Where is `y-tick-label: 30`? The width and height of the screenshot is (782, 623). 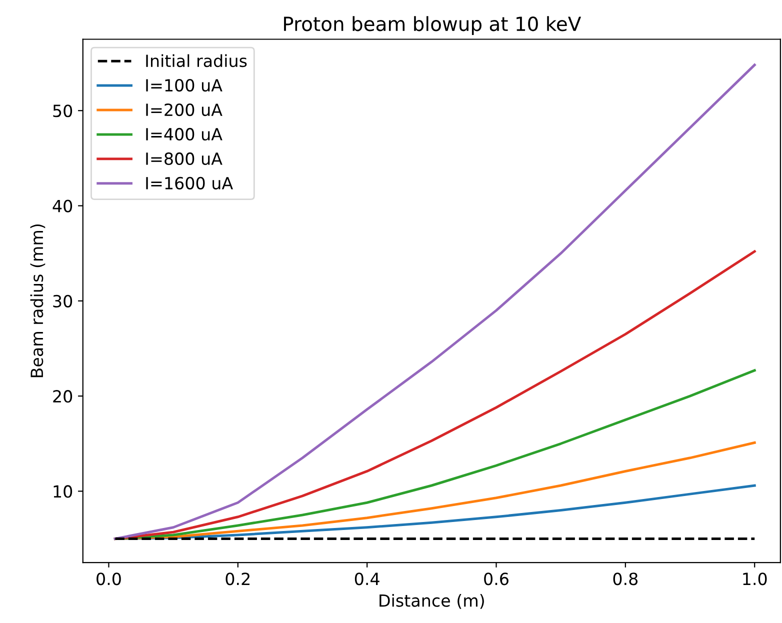
y-tick-label: 30 is located at coordinates (62, 301).